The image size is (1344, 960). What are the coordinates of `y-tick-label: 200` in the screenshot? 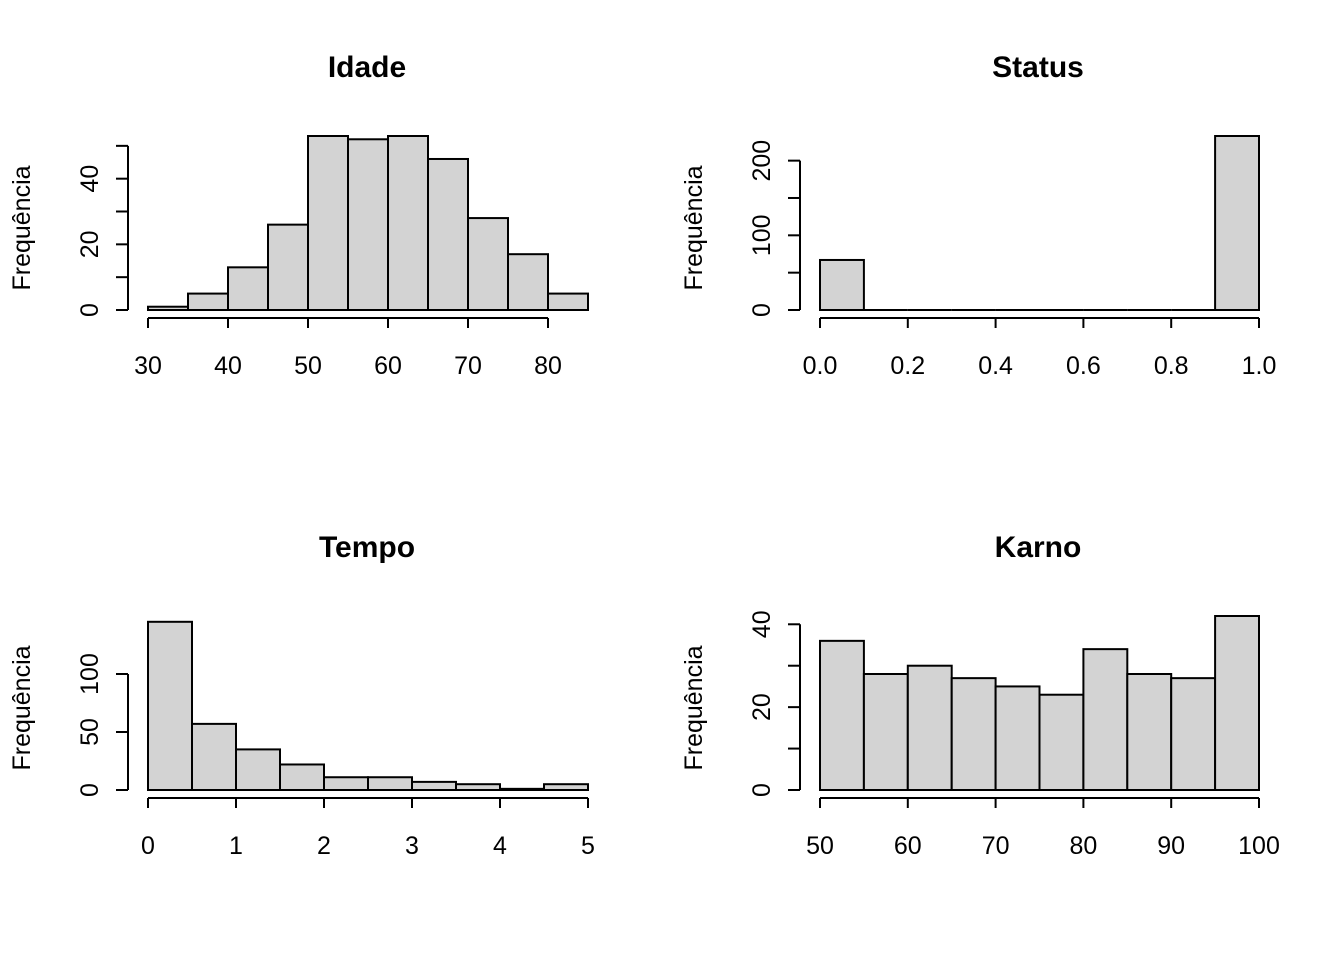 It's located at (762, 161).